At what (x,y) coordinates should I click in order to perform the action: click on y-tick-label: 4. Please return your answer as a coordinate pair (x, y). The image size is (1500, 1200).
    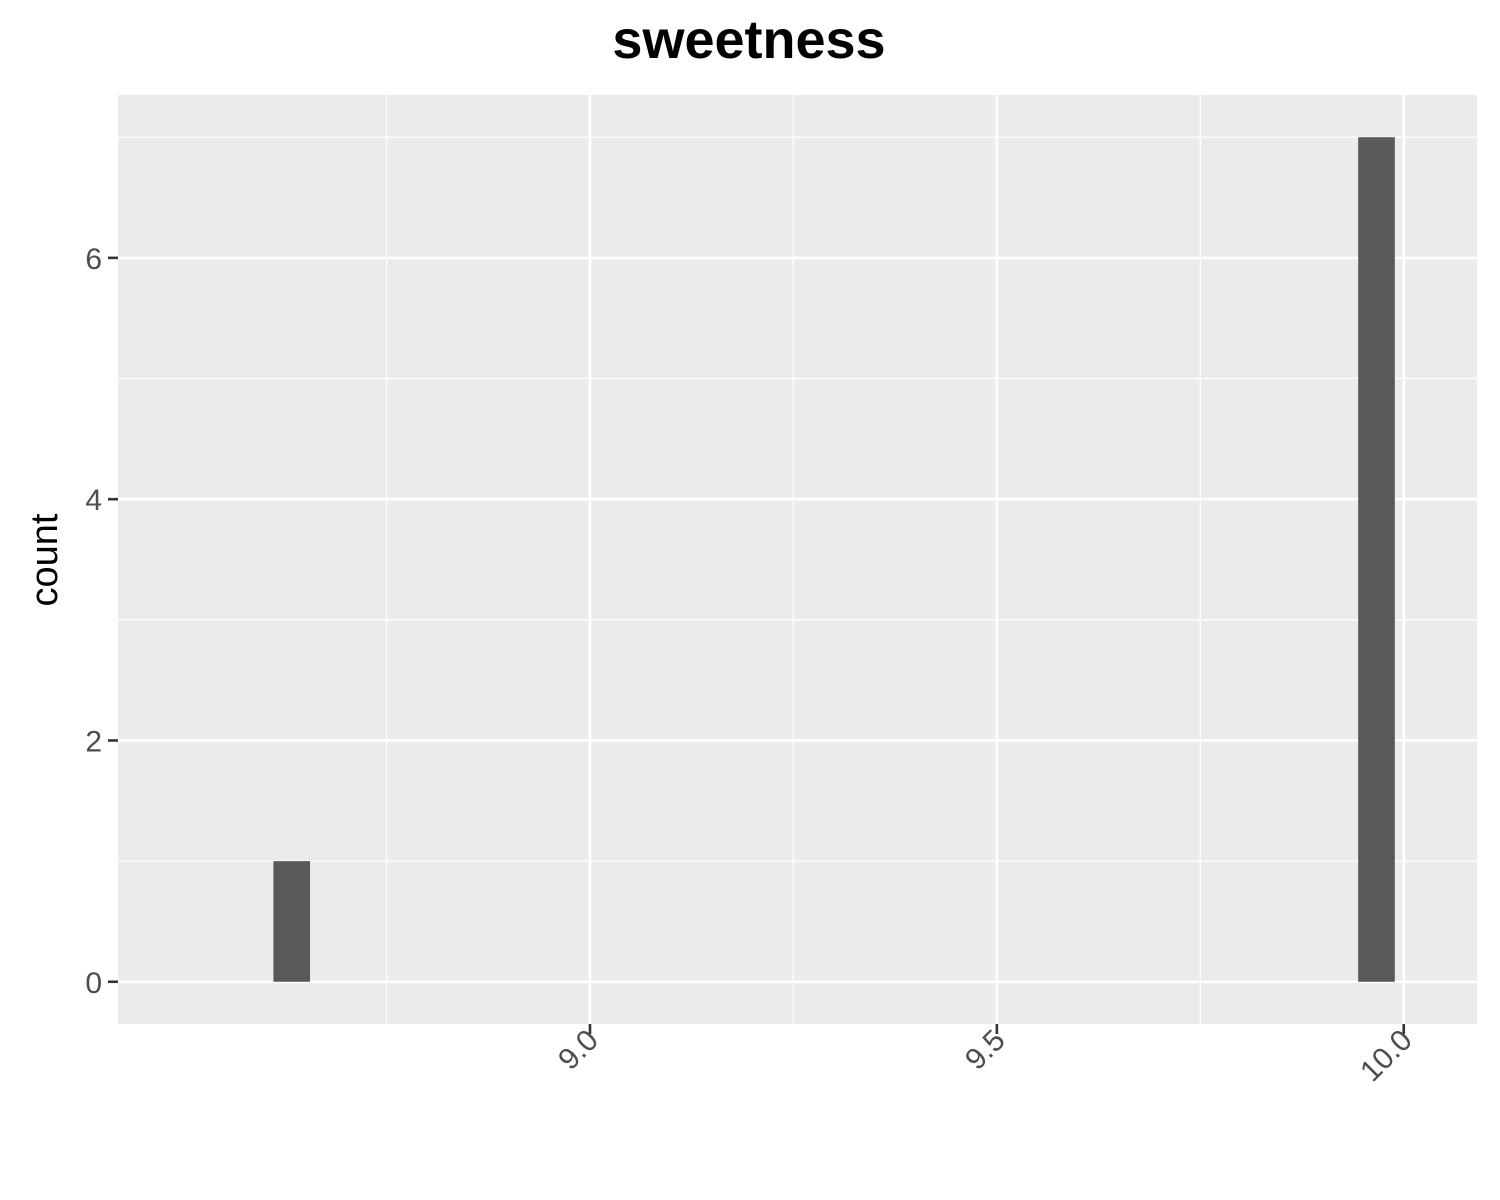
    Looking at the image, I should click on (93, 500).